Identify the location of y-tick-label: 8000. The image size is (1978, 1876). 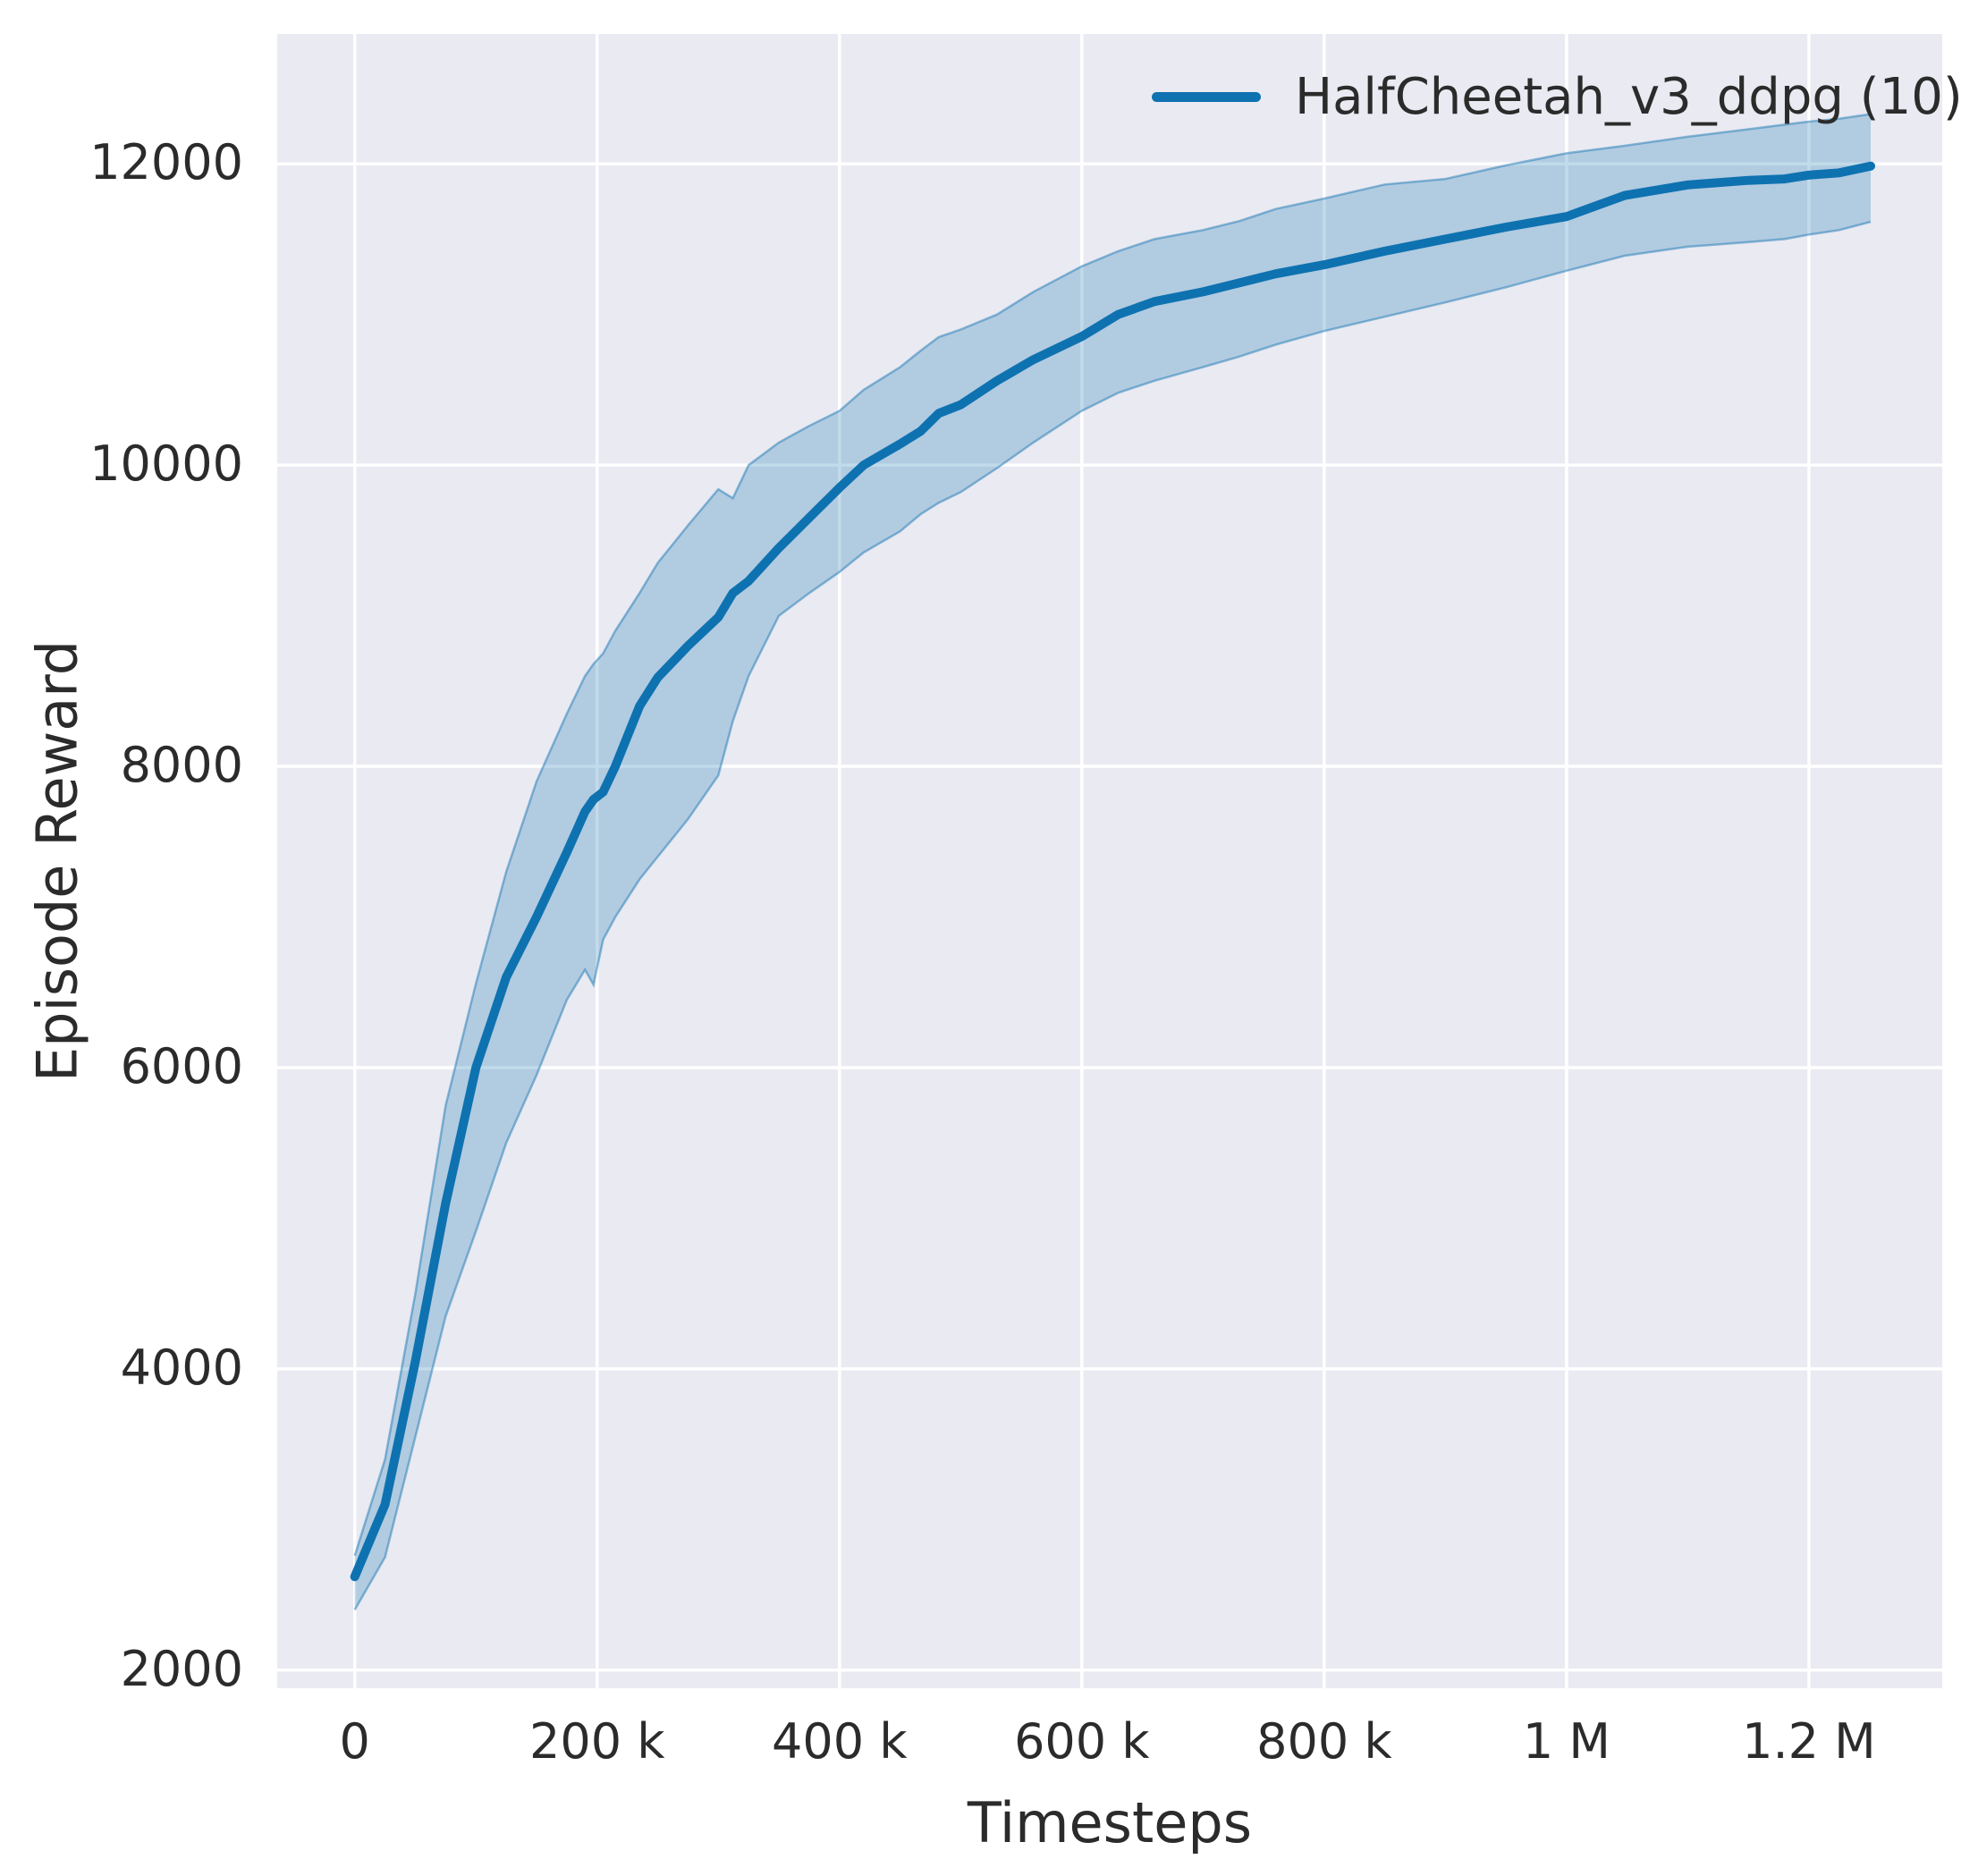
(181, 766).